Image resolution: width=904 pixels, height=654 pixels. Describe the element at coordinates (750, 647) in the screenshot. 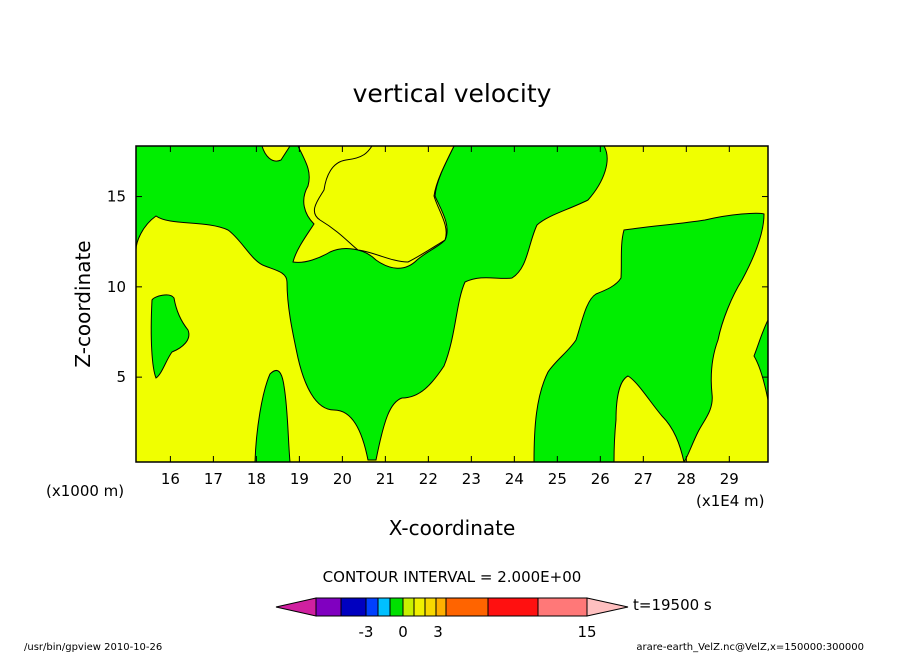

I see `footer-right: arare-earth_VelZ.nc@VelZ,x=150000:300000` at that location.